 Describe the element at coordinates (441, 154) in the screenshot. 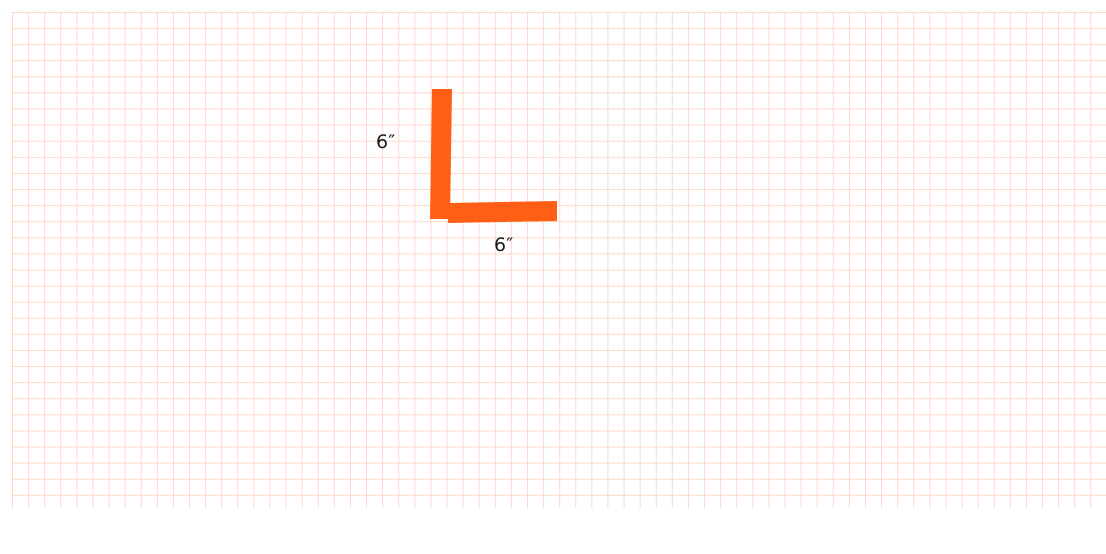

I see `vertical-bar` at that location.